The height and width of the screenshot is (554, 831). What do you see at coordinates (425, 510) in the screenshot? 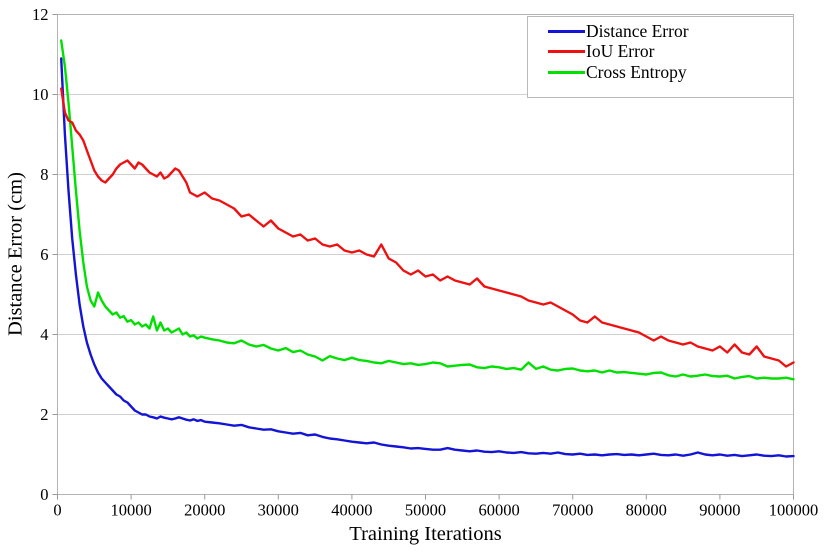
I see `x-tick-label: 50000` at bounding box center [425, 510].